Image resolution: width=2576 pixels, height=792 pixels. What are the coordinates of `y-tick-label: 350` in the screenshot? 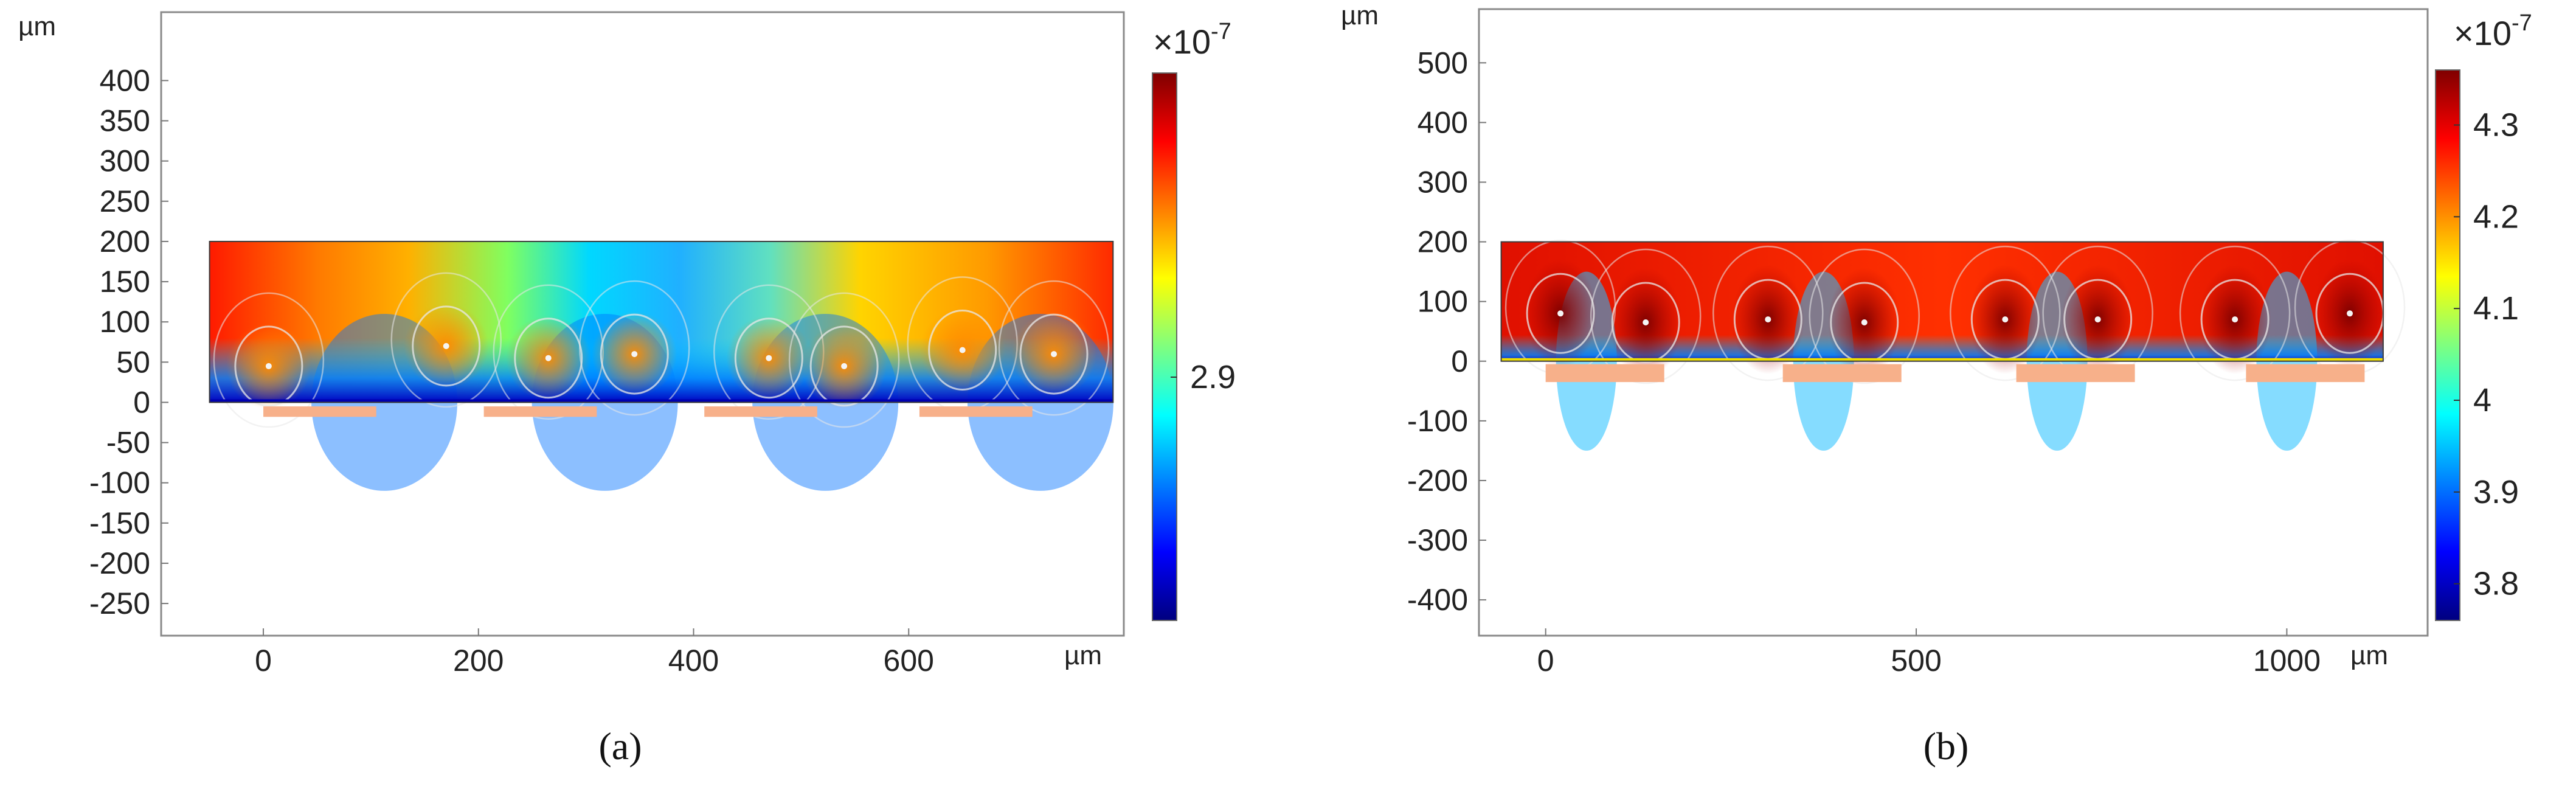 It's located at (125, 121).